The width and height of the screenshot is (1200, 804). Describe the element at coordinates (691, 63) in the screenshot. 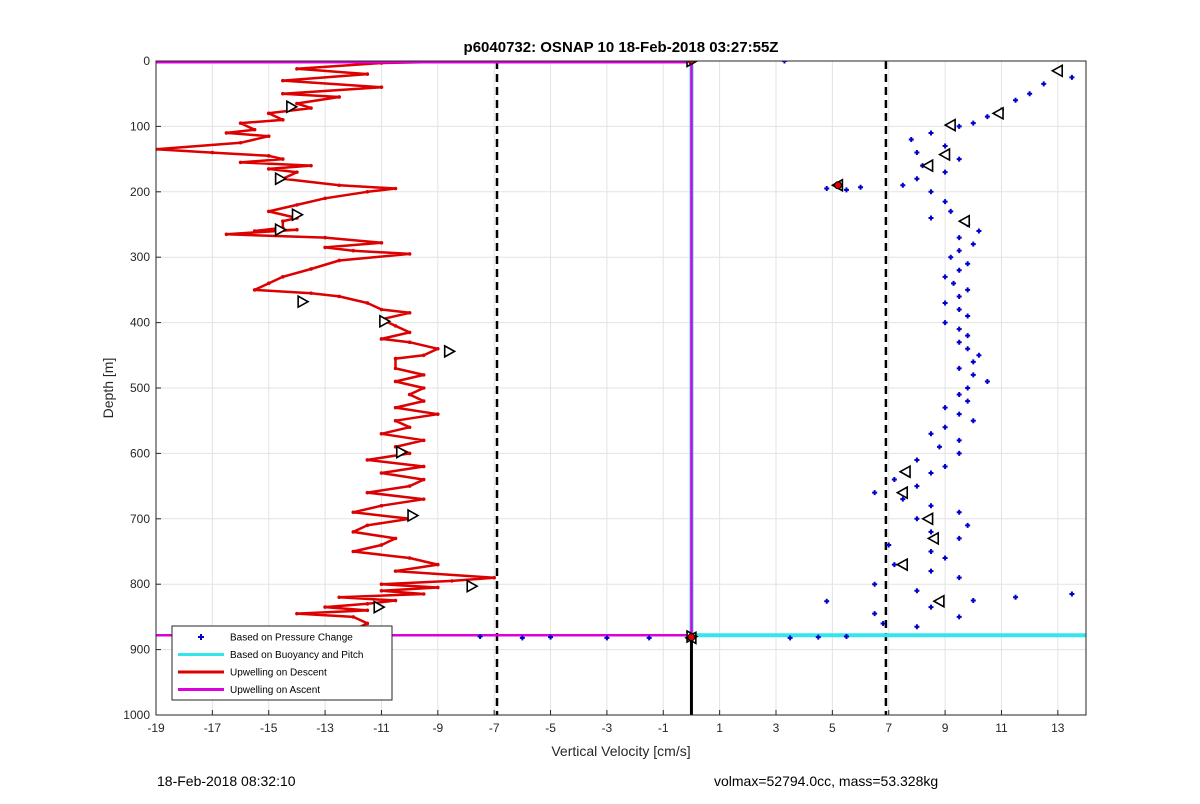

I see `surface-marker` at that location.